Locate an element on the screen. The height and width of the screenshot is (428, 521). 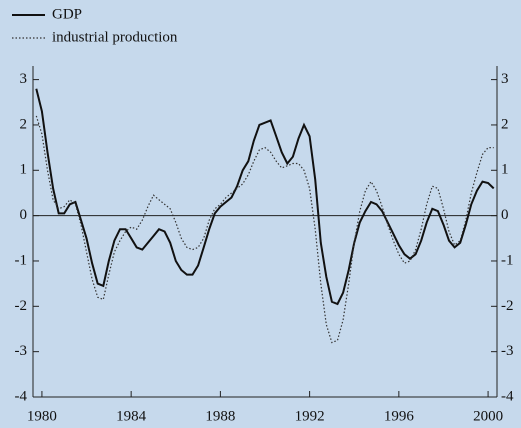
x-tick-label: 1992 is located at coordinates (310, 416).